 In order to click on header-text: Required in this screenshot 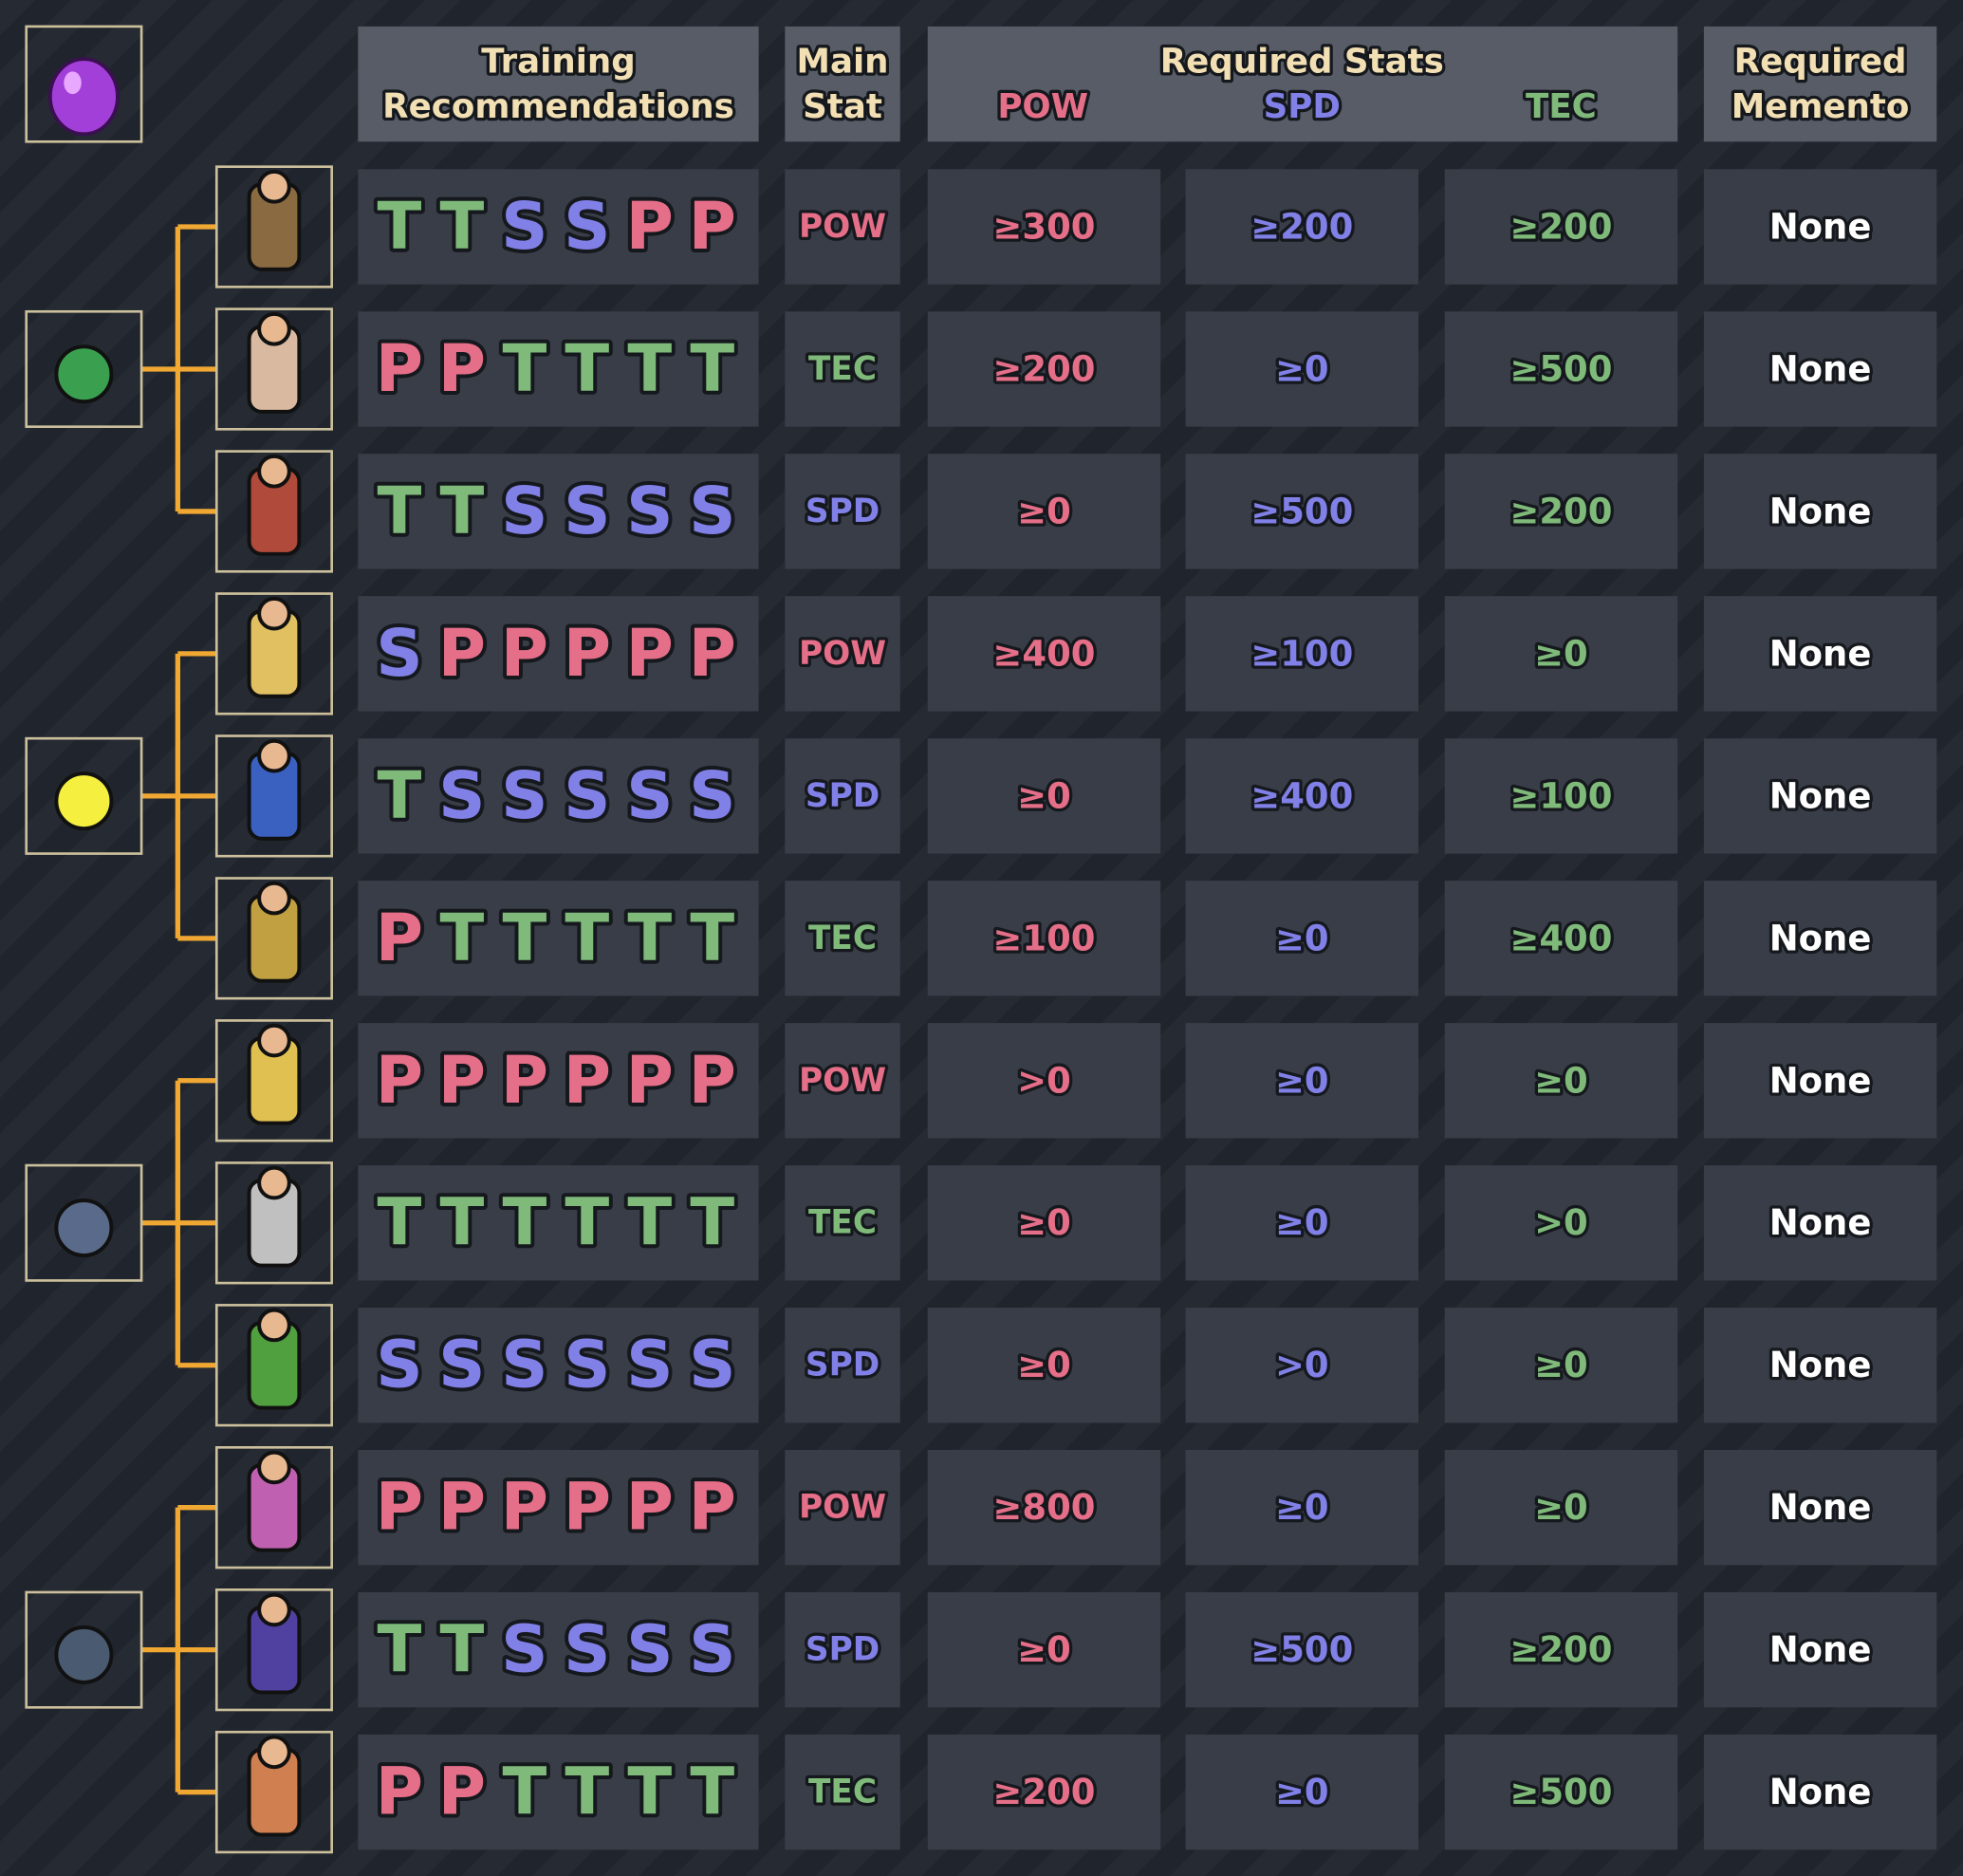, I will do `click(1821, 61)`.